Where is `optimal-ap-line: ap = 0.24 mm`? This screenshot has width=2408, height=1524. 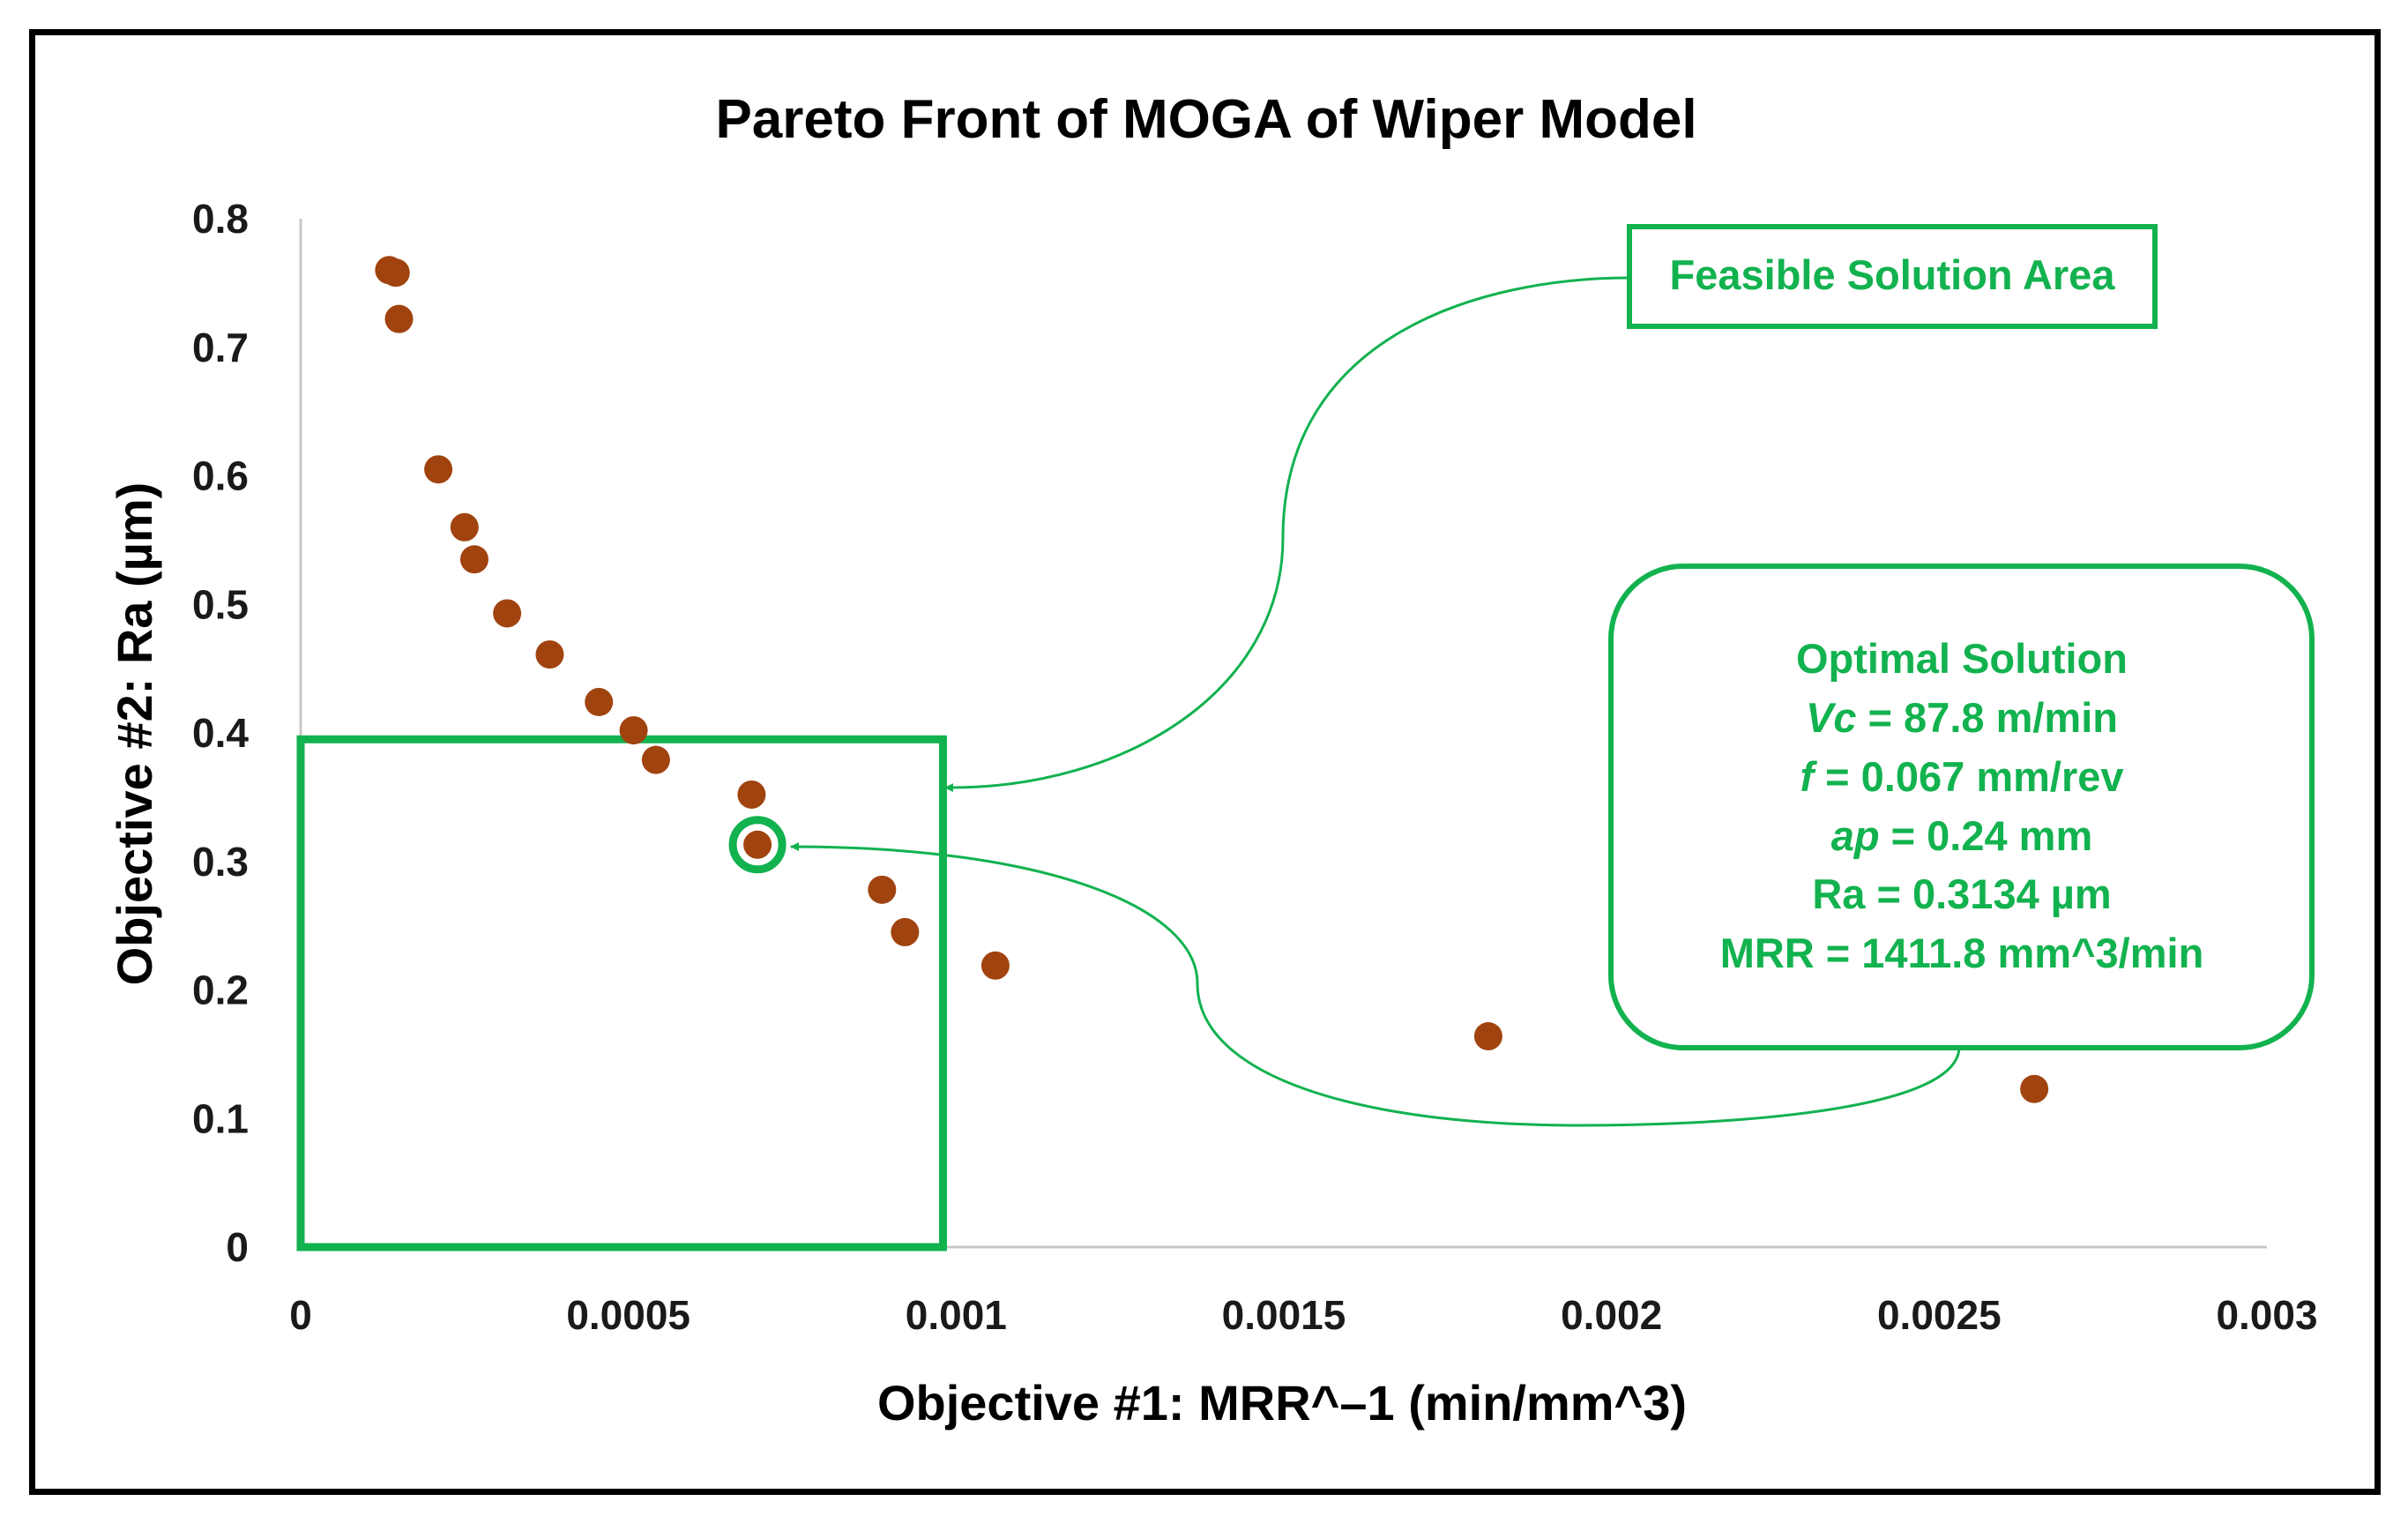
optimal-ap-line: ap = 0.24 mm is located at coordinates (1962, 835).